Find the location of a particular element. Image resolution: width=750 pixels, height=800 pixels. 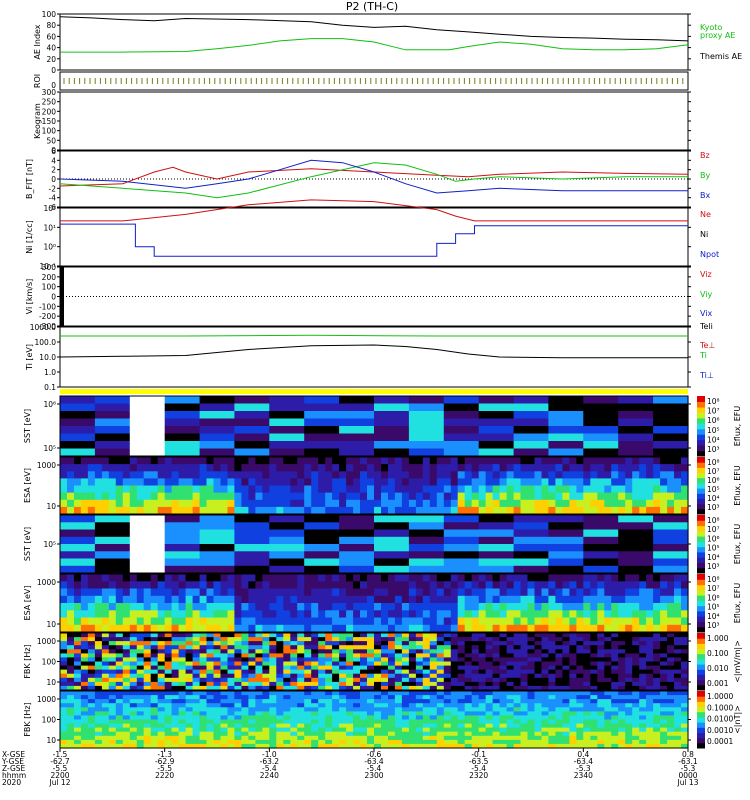

mode-bar is located at coordinates (374, 391).